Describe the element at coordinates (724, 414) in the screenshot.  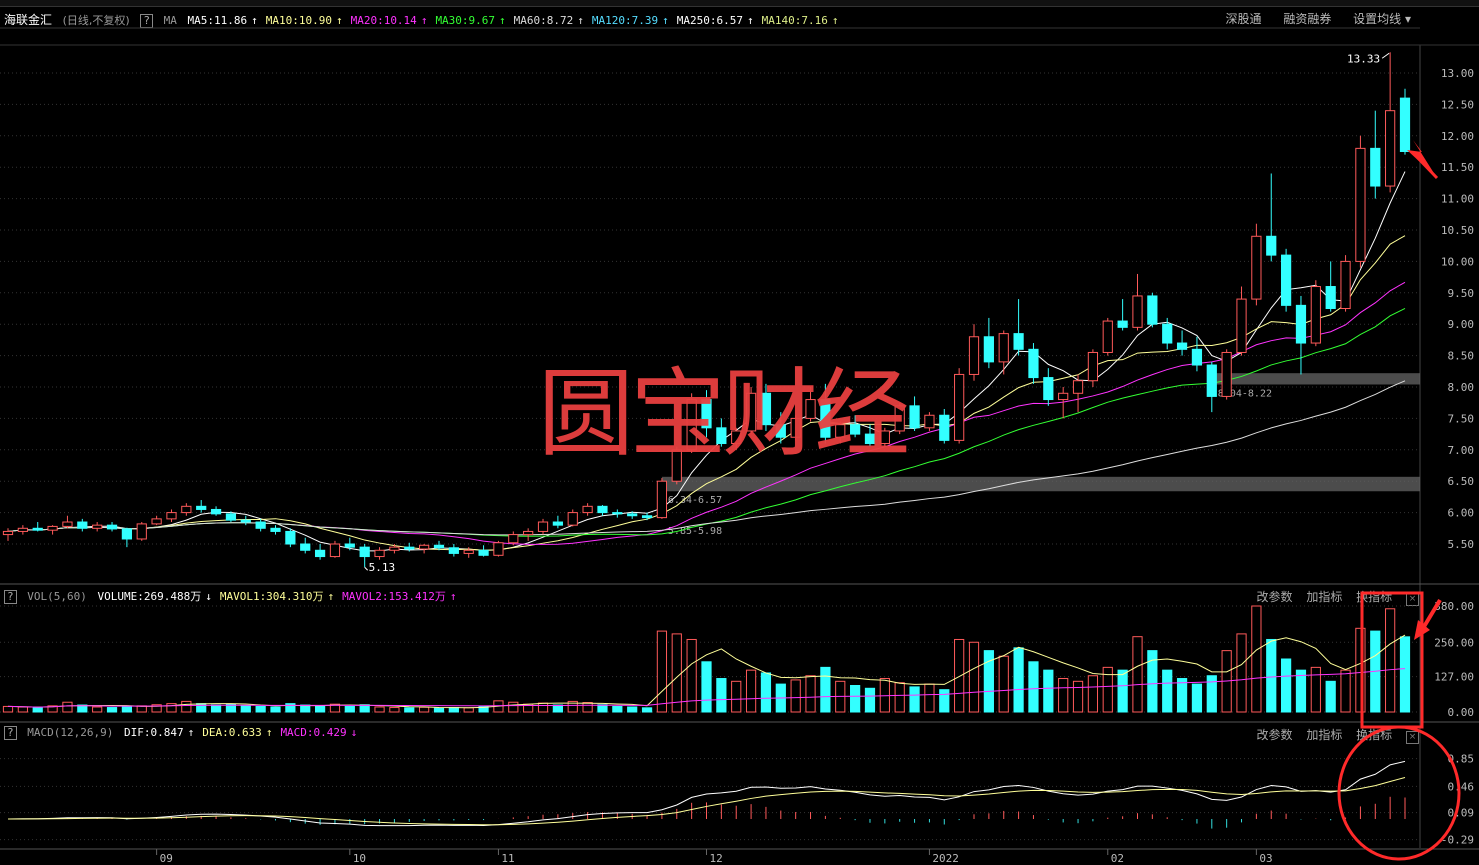
I see `watermark: 圆宝财经` at that location.